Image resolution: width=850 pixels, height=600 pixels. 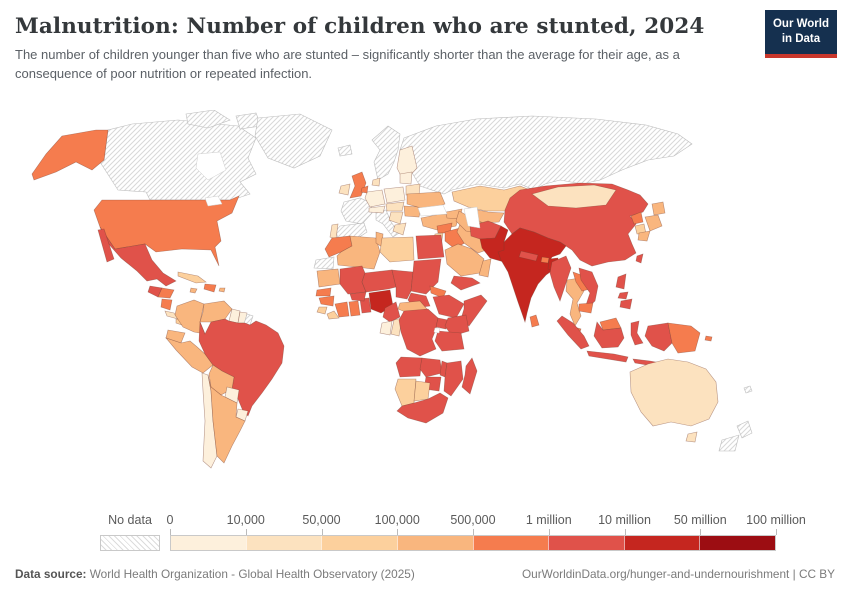 What do you see at coordinates (166, 304) in the screenshot?
I see `country-nicaragua` at bounding box center [166, 304].